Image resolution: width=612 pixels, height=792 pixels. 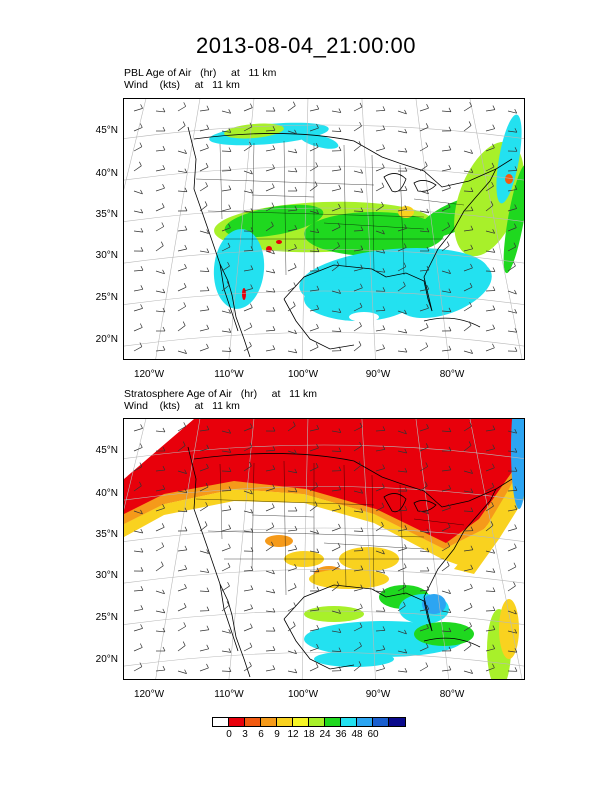 What do you see at coordinates (306, 45) in the screenshot?
I see `page-title: 2013-08-04_21:00:00` at bounding box center [306, 45].